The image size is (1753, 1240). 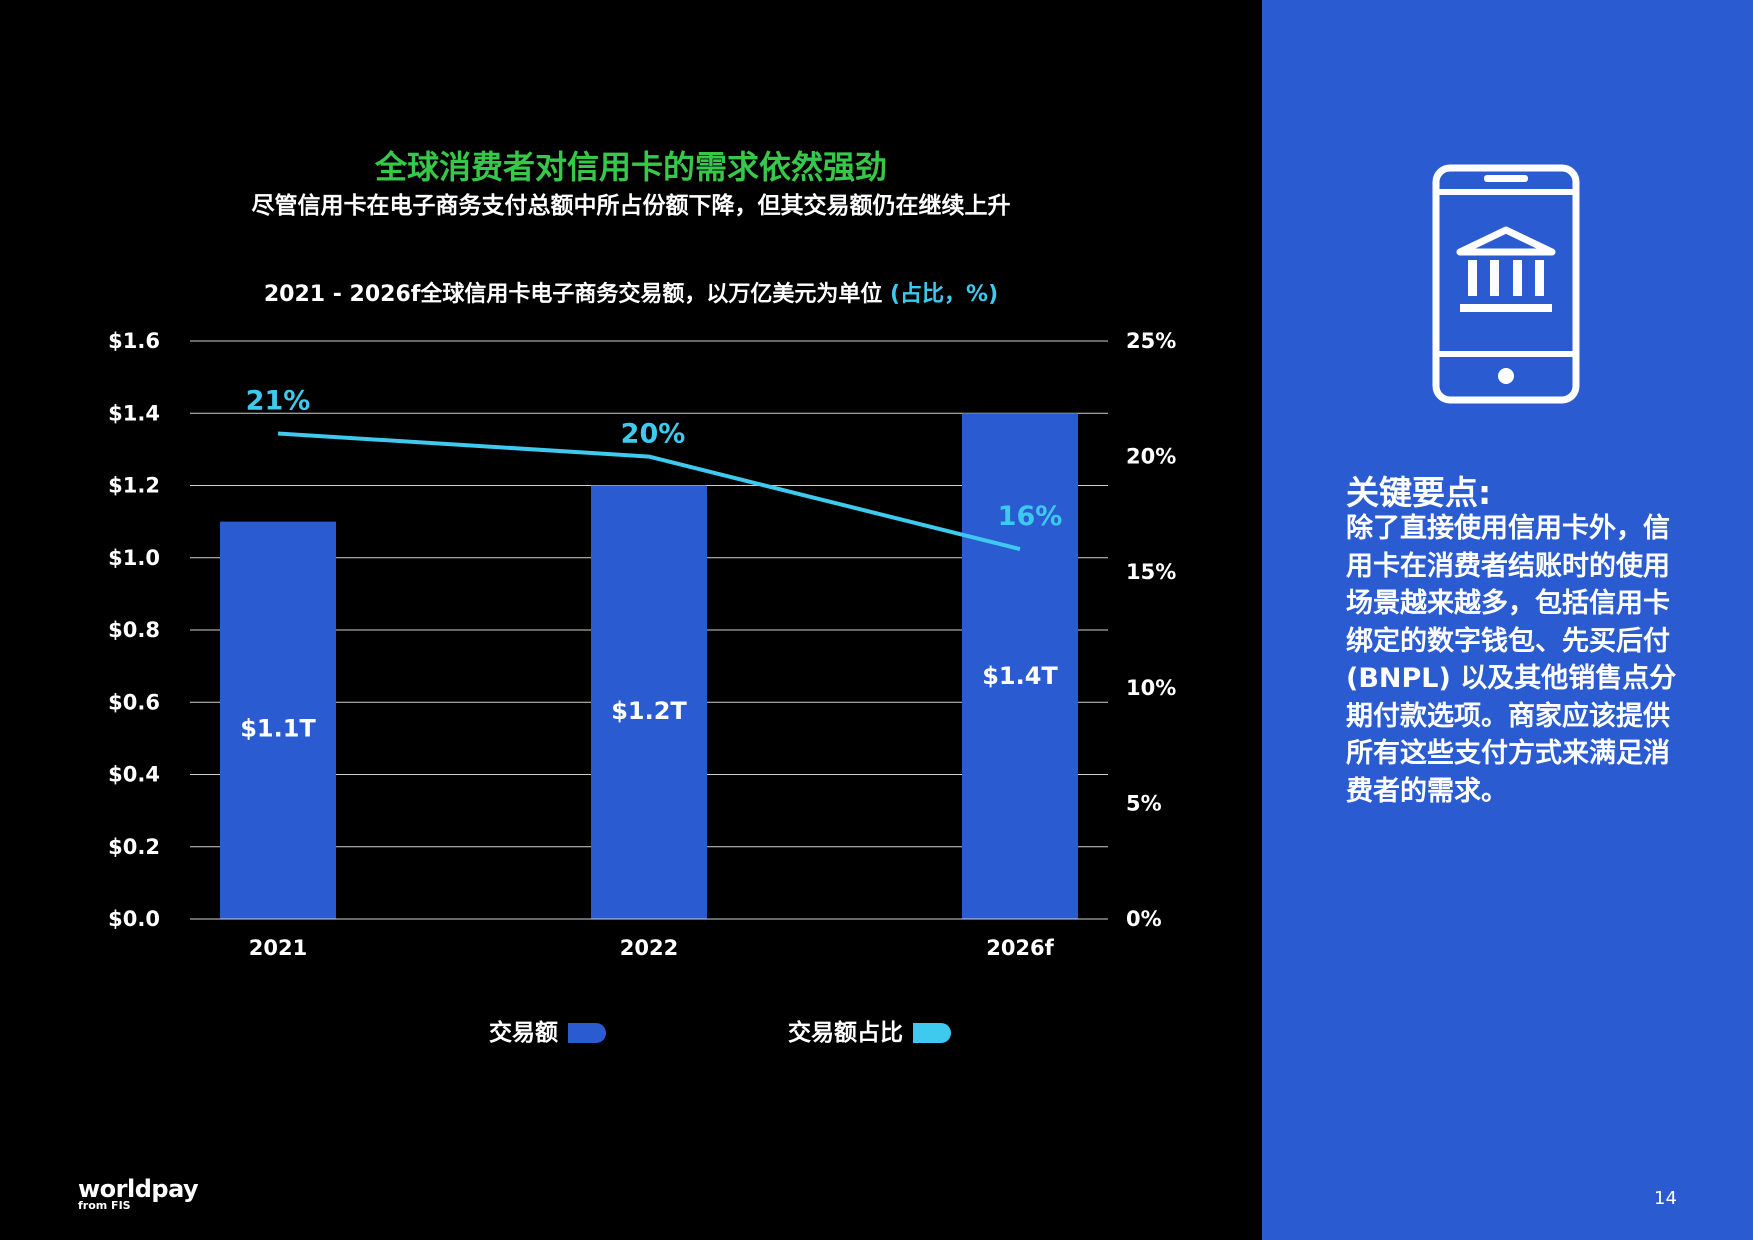 I want to click on y-right-tick-label: 25%, so click(x=1151, y=341).